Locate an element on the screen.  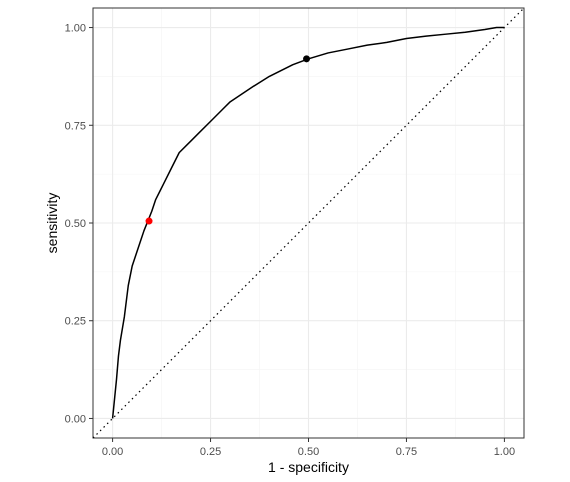
y-tick-label: 1.00 is located at coordinates (75, 29).